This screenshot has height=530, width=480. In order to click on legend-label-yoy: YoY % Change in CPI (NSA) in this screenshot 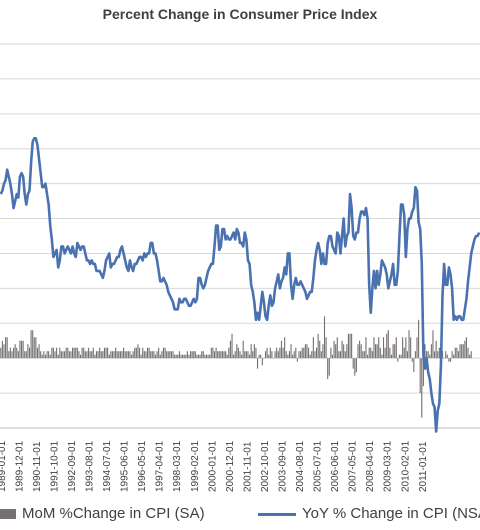, I will do `click(391, 513)`.